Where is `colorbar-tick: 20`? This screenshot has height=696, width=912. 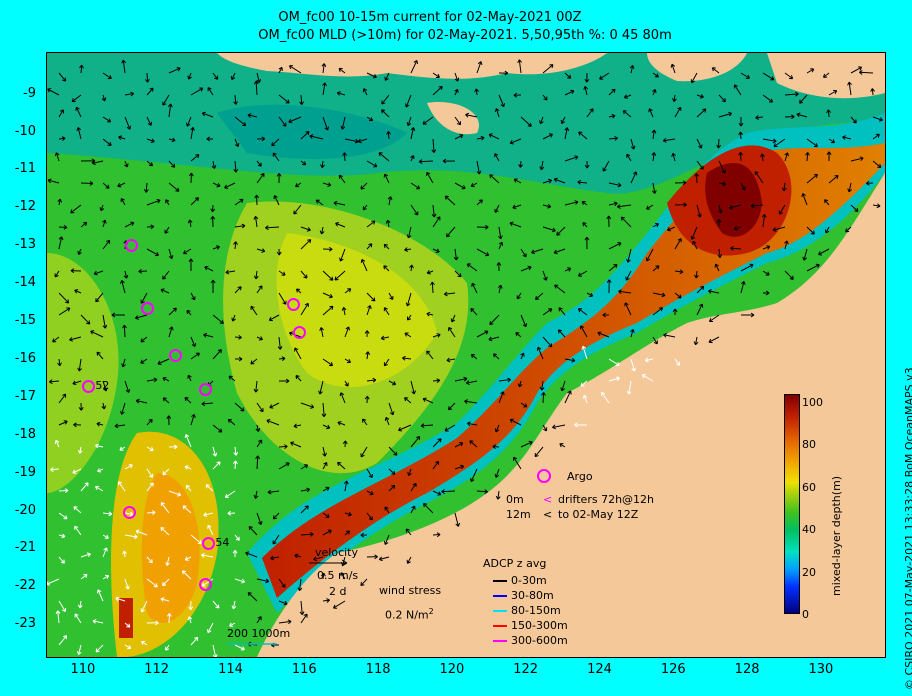 colorbar-tick: 20 is located at coordinates (809, 572).